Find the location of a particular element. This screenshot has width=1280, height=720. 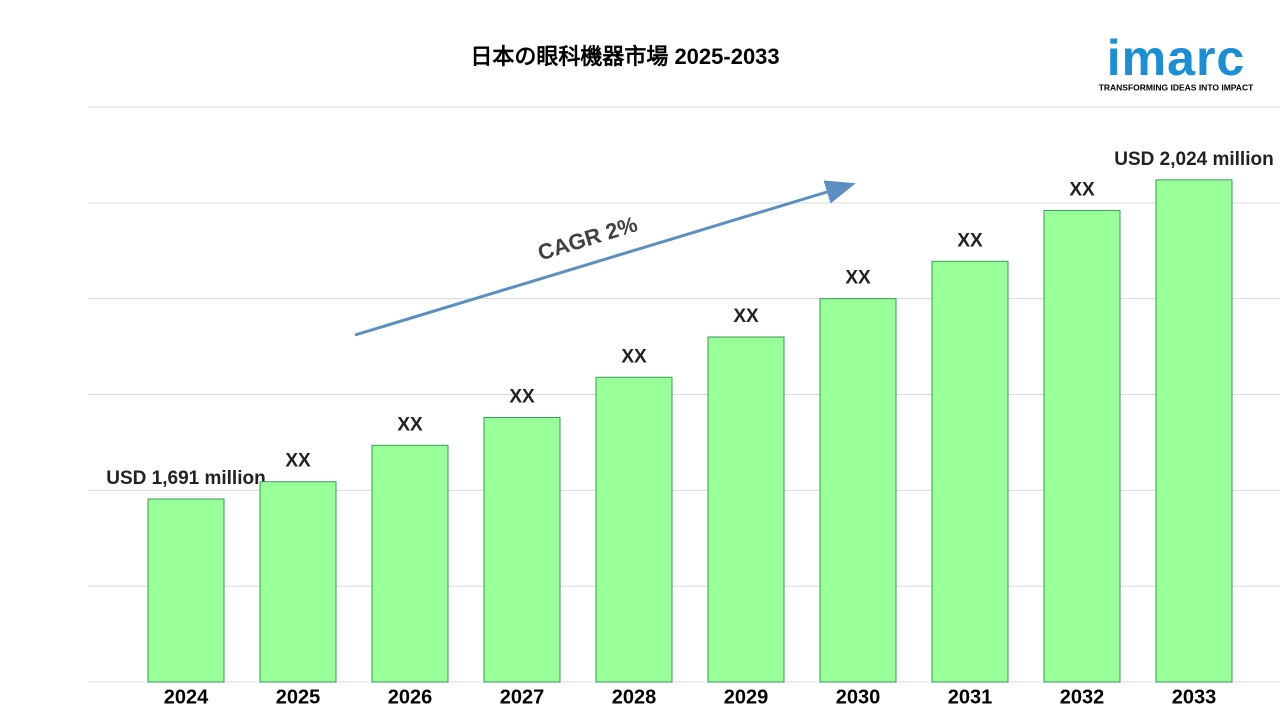

cagr-label: CAGR 2% is located at coordinates (588, 238).